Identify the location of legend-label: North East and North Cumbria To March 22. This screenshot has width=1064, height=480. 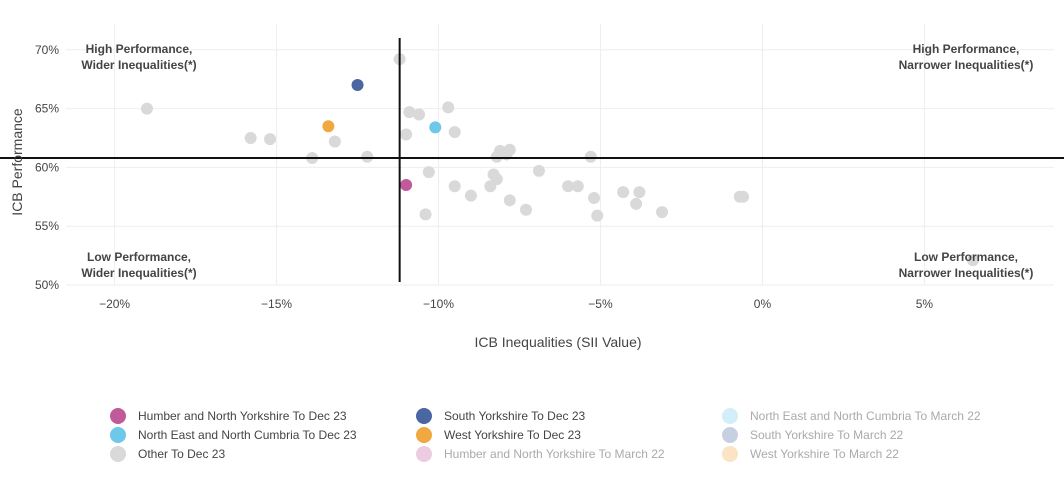
(865, 415).